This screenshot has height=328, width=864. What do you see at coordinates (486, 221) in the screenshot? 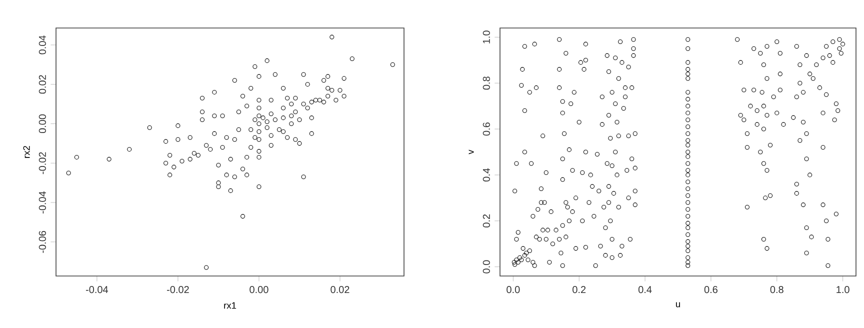
I see `y-tick-label: 0.2` at bounding box center [486, 221].